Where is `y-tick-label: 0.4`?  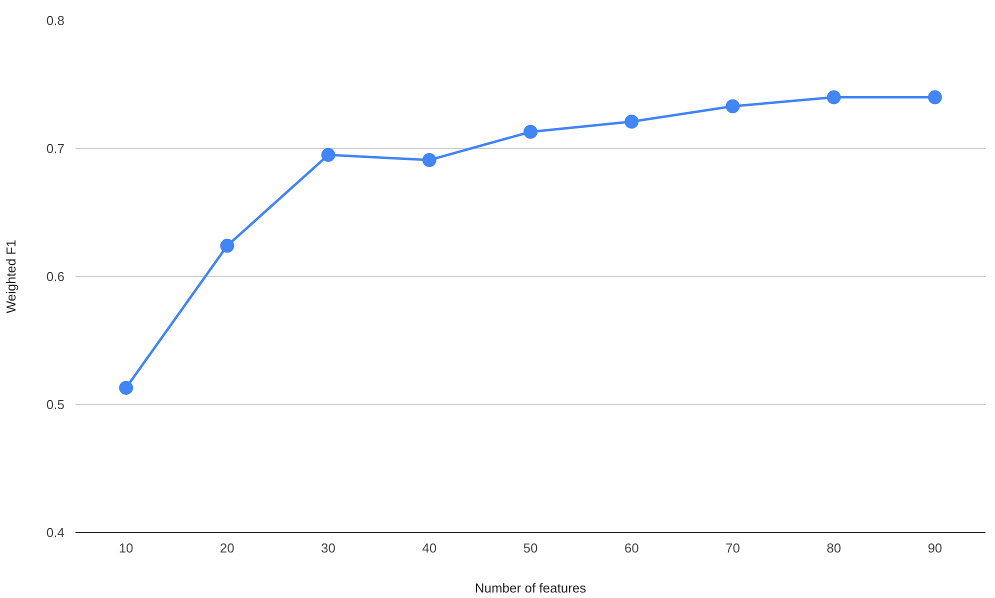
y-tick-label: 0.4 is located at coordinates (55, 532).